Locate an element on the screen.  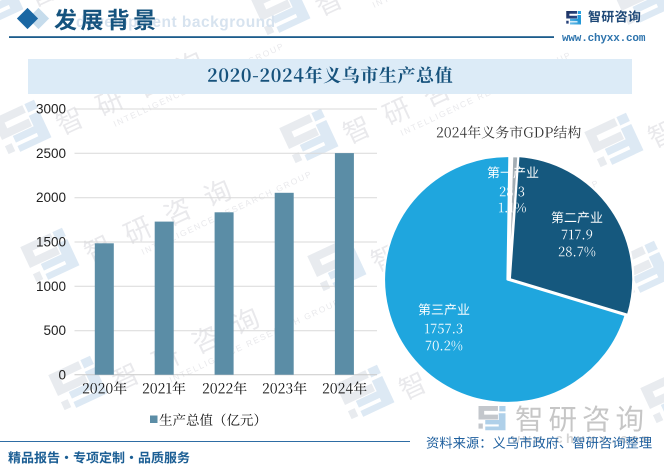
svg-text: 2500 is located at coordinates (51, 153).